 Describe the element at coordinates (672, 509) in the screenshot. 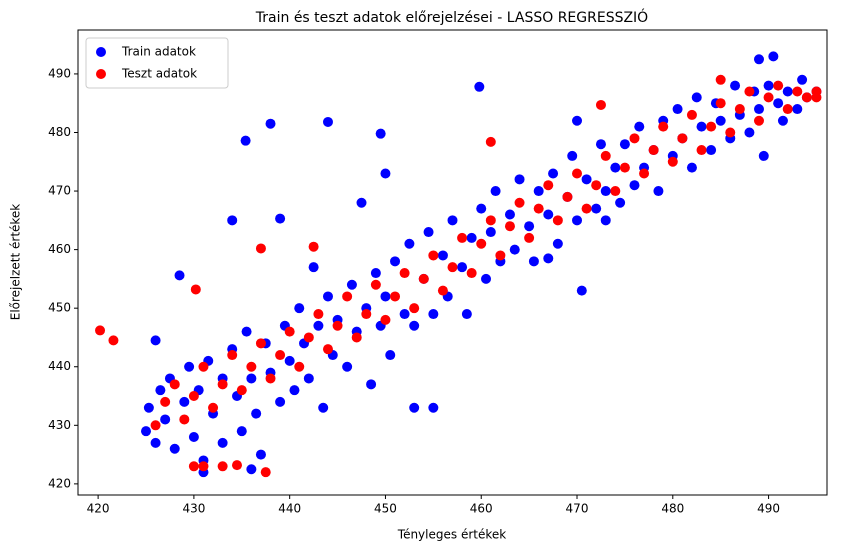

I see `x-tick-label: 480` at that location.